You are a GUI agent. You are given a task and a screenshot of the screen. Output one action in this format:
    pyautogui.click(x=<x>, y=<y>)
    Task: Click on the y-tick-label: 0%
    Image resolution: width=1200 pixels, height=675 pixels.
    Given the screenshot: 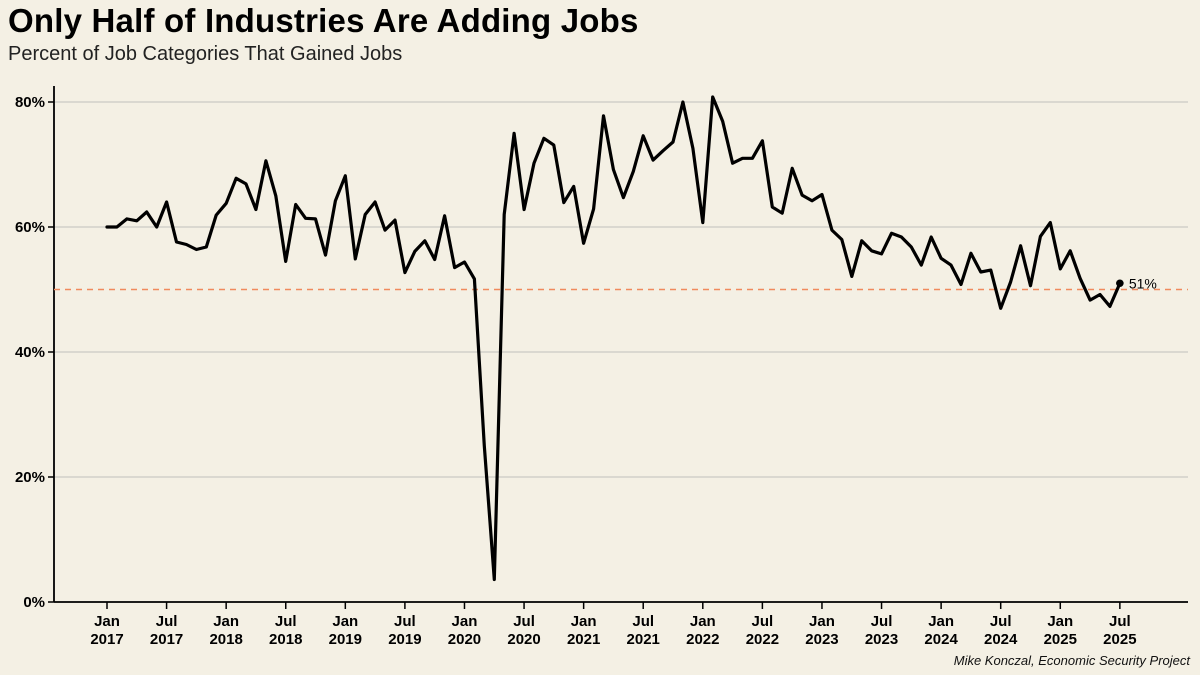 What is the action you would take?
    pyautogui.click(x=34, y=602)
    